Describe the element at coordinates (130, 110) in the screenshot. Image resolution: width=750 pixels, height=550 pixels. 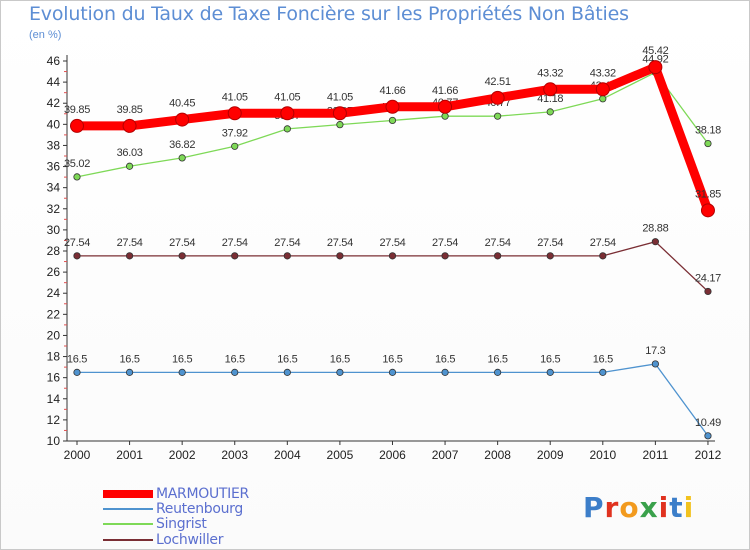
I see `data-label-marmoutier: 39.85` at that location.